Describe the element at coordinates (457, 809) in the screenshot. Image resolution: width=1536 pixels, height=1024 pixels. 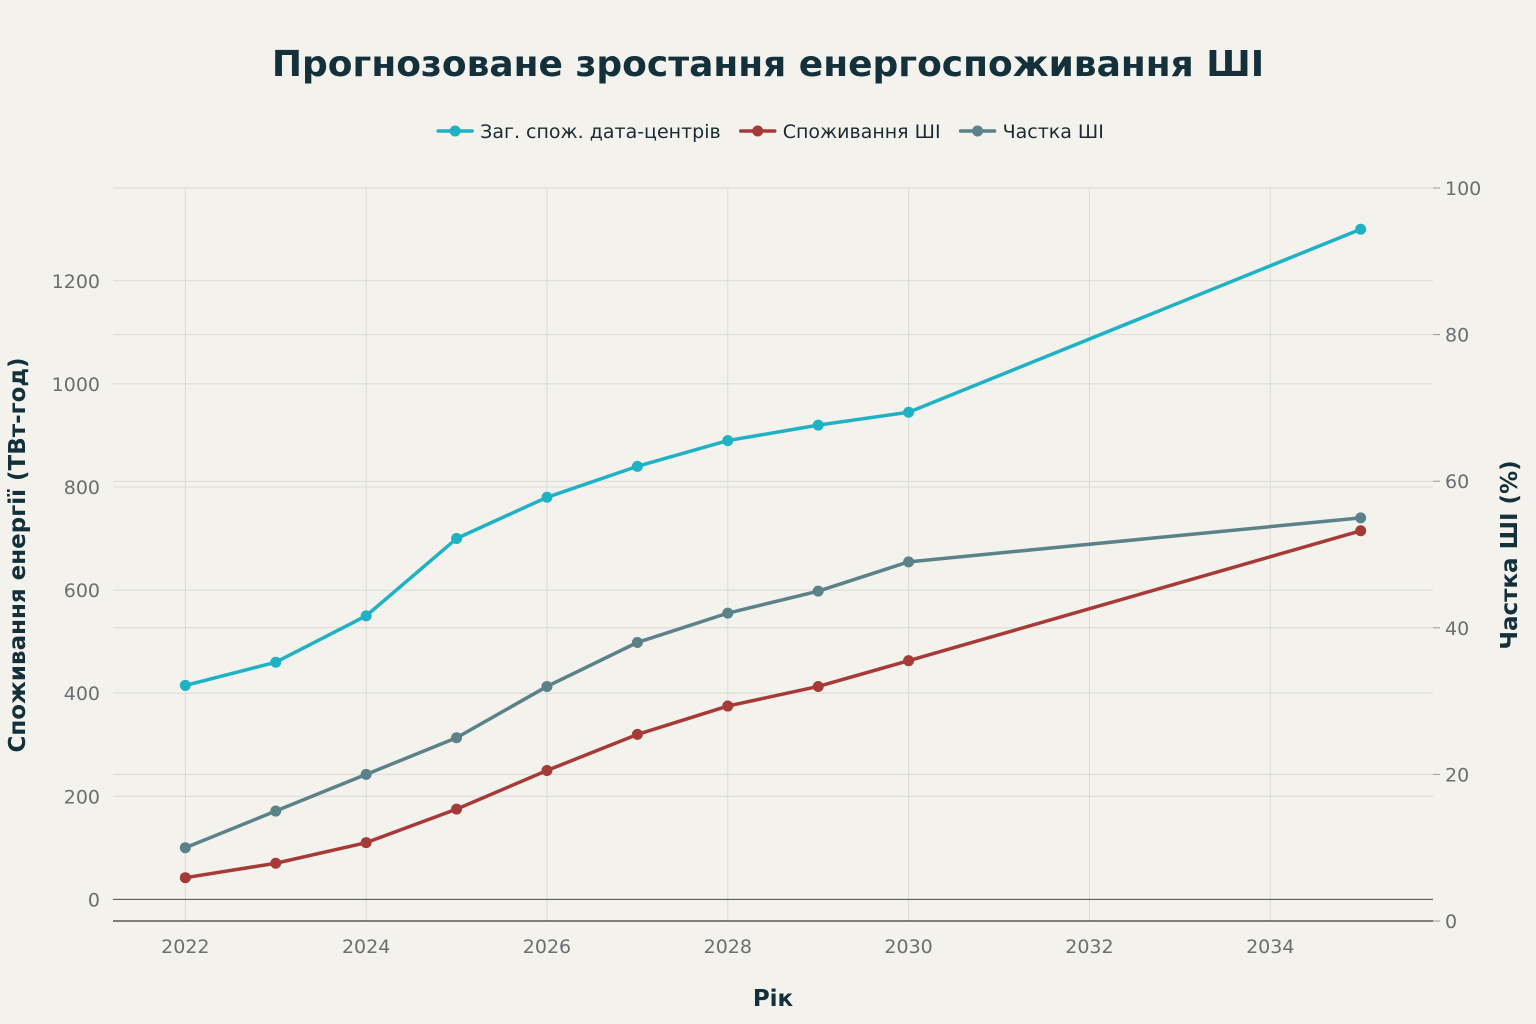
I see `point-1-2025` at that location.